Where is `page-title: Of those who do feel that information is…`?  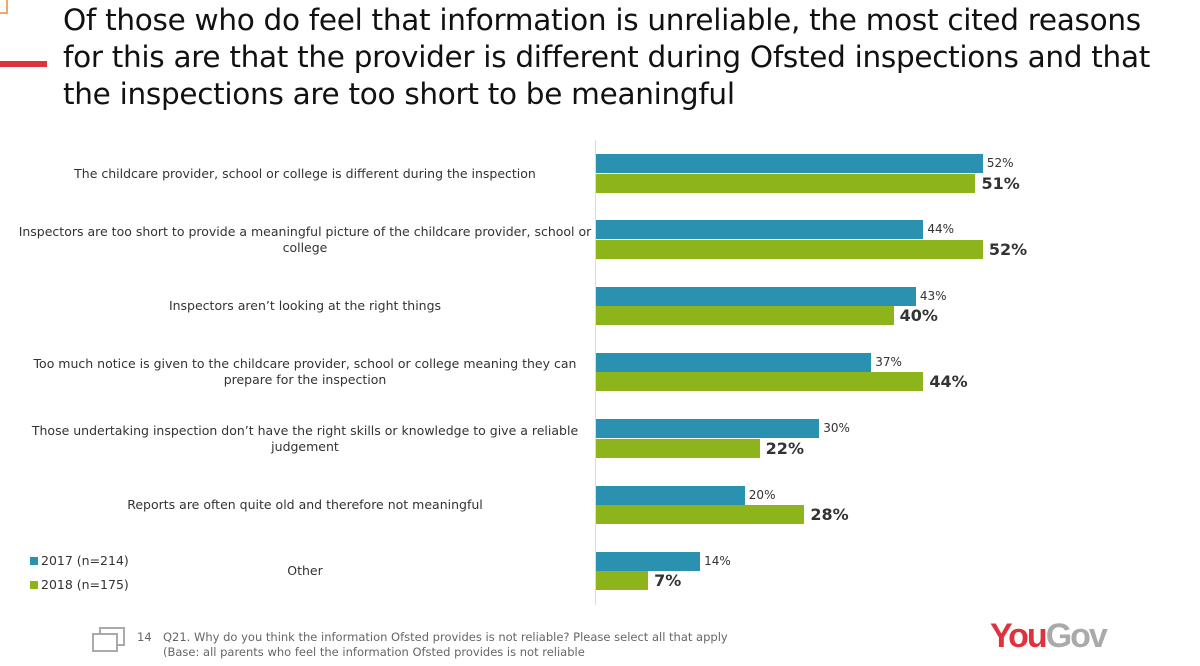
page-title: Of those who do feel that information is… is located at coordinates (606, 57).